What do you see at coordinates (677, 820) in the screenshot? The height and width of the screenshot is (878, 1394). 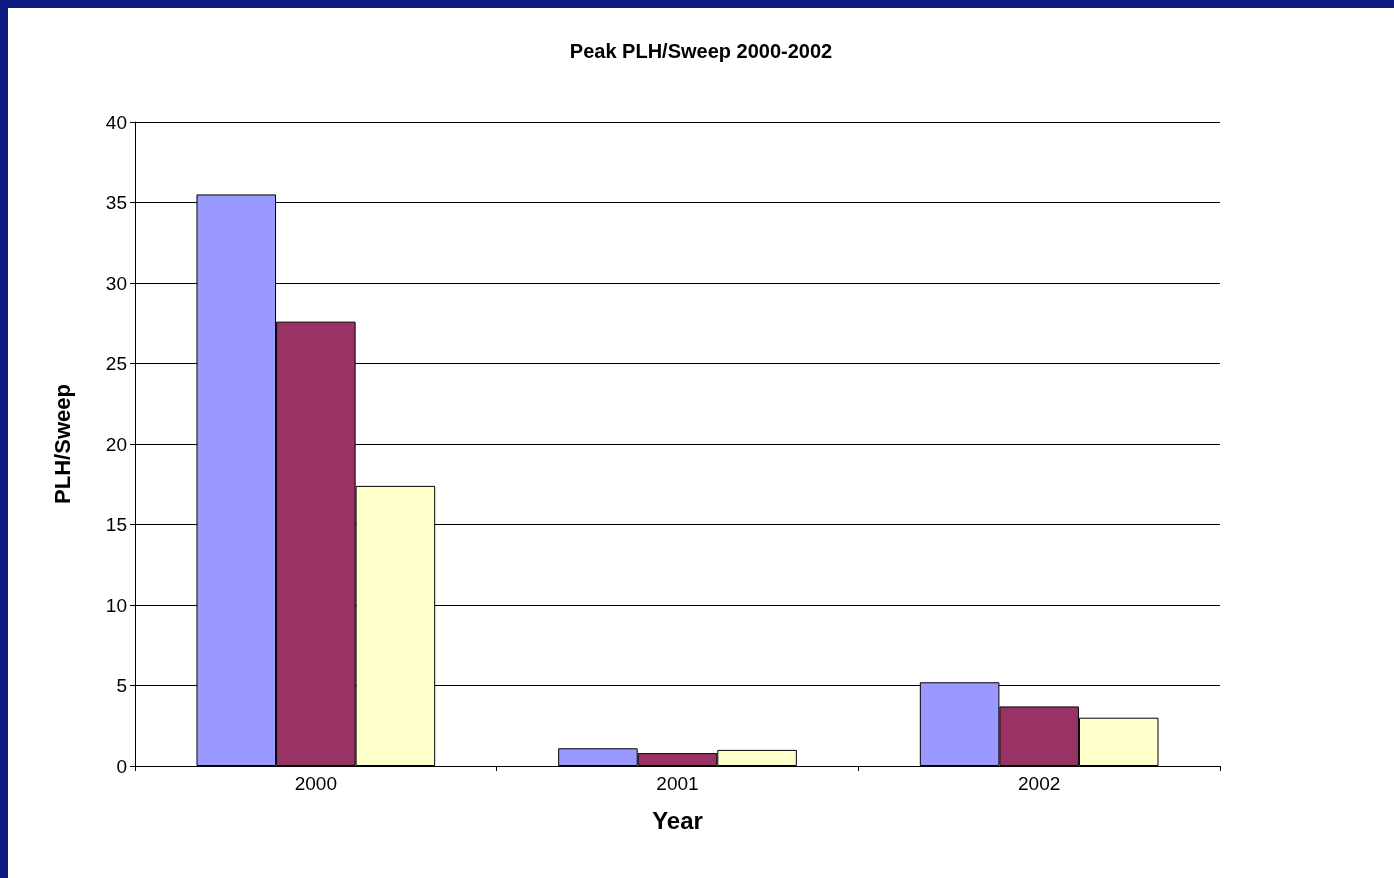 I see `x-axis-title: Year` at bounding box center [677, 820].